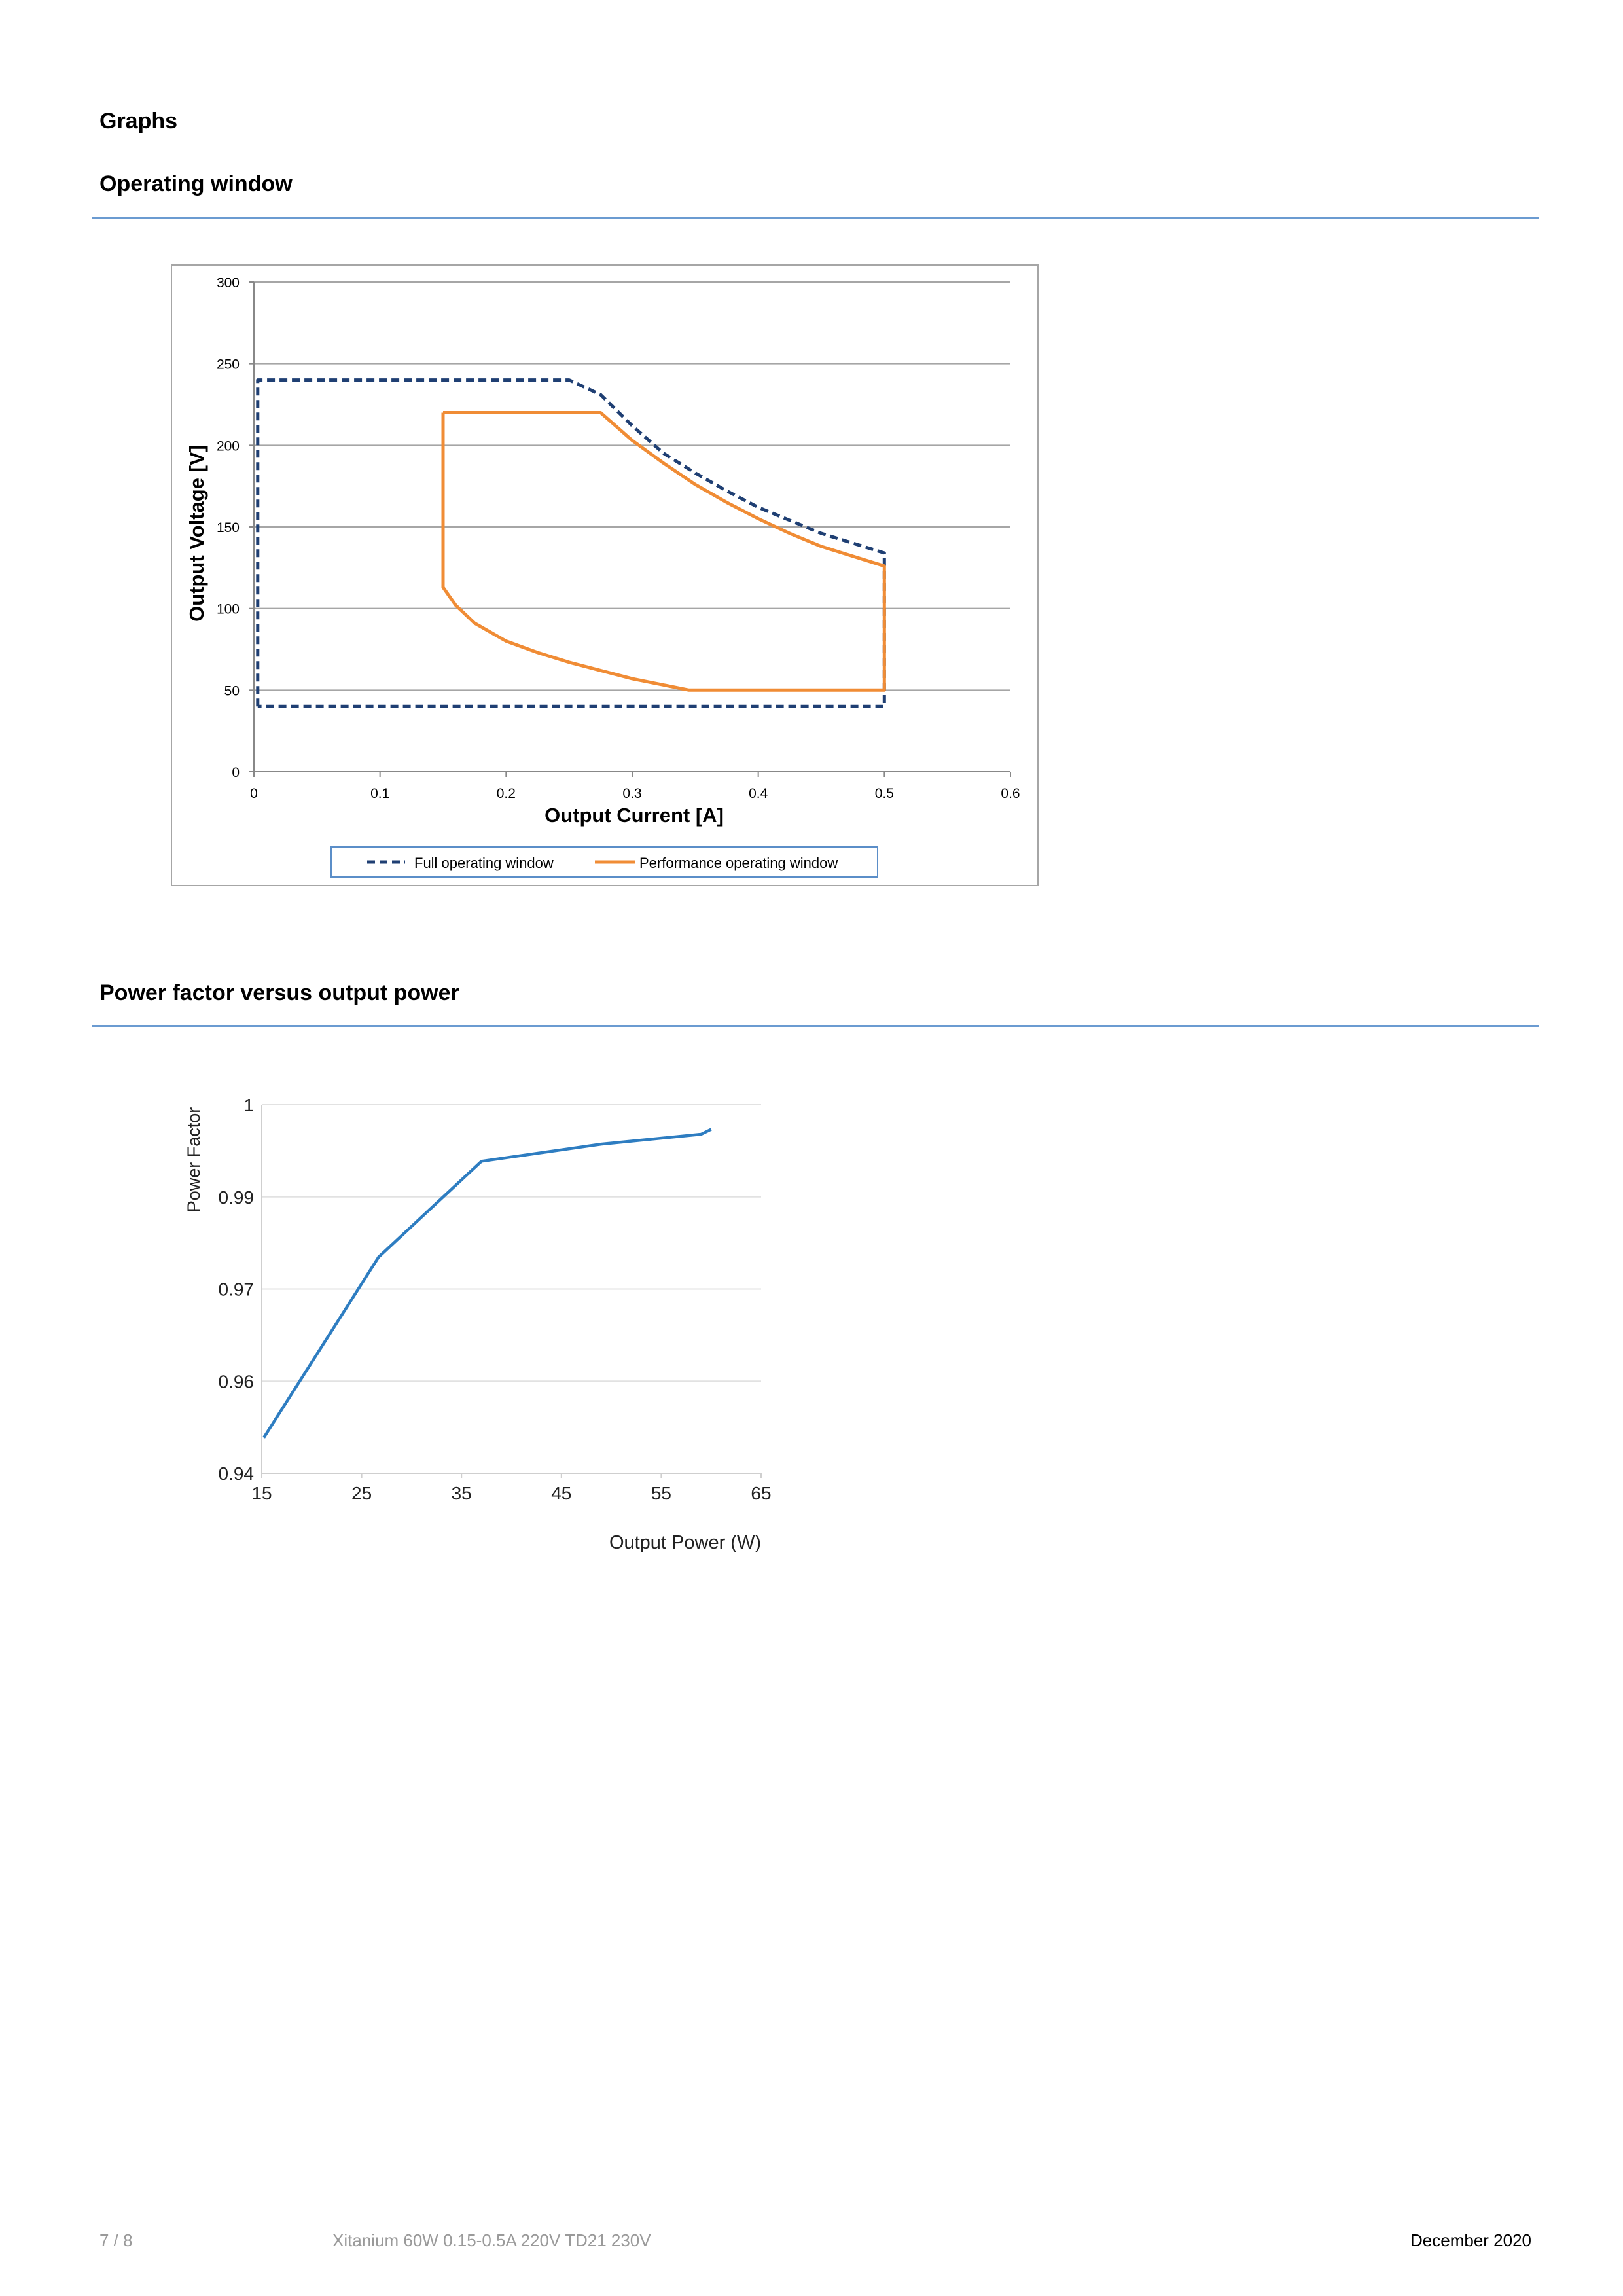 The width and height of the screenshot is (1623, 2296). Describe the element at coordinates (815, 218) in the screenshot. I see `section-divider` at that location.